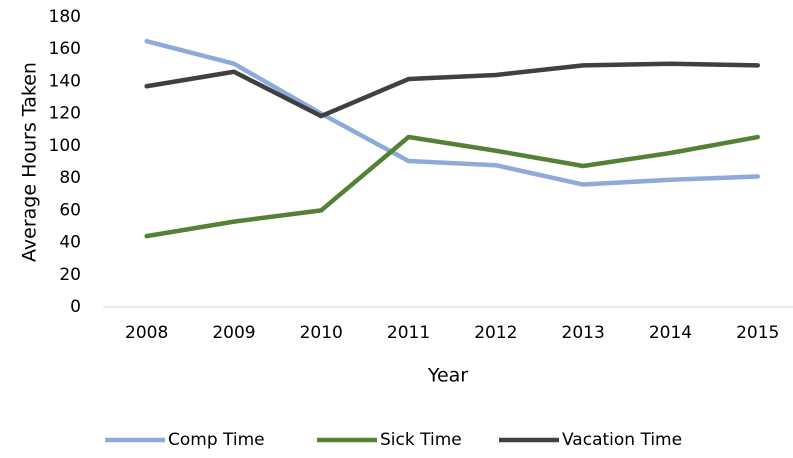 This screenshot has height=458, width=793. Describe the element at coordinates (146, 333) in the screenshot. I see `x-tick-label: 2008` at that location.